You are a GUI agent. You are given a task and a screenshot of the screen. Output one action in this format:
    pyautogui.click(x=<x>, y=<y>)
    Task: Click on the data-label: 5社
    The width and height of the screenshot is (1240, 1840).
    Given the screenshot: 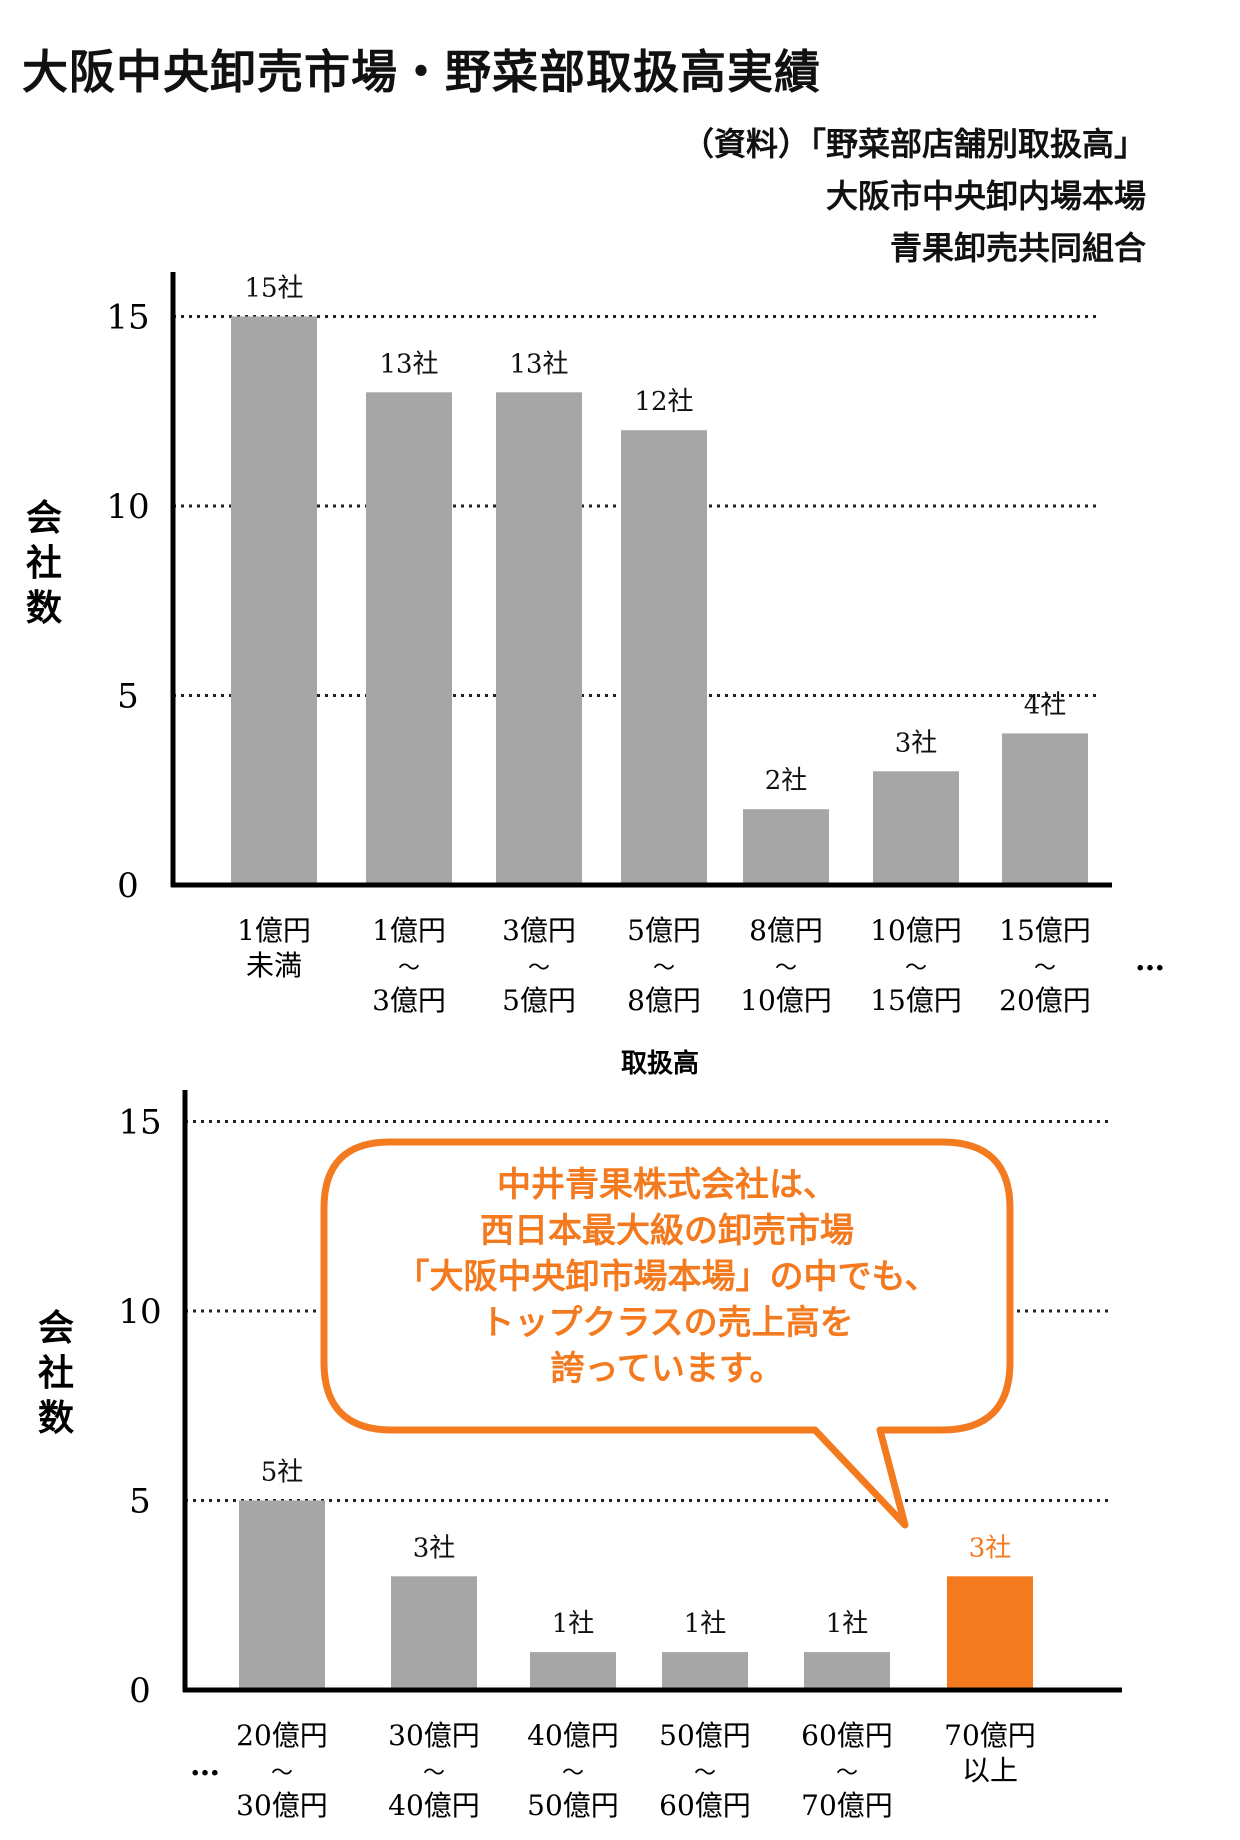 What is the action you would take?
    pyautogui.click(x=282, y=1473)
    